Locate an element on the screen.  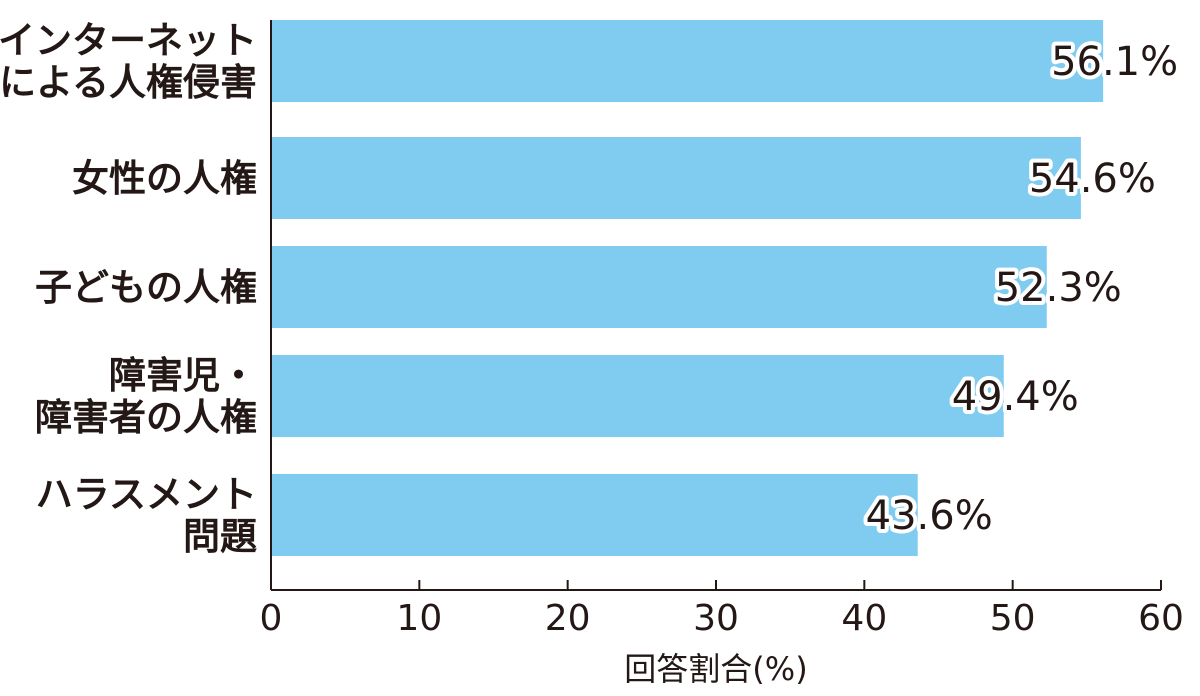
x-tick-label: 40 is located at coordinates (864, 618).